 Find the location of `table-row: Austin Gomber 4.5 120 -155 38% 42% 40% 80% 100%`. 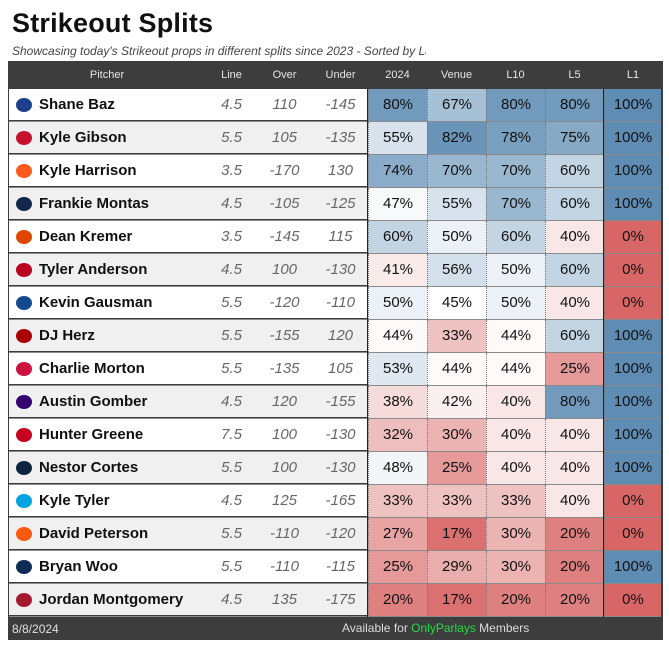

table-row: Austin Gomber 4.5 120 -155 38% 42% 40% 80% 100% is located at coordinates (335, 402).